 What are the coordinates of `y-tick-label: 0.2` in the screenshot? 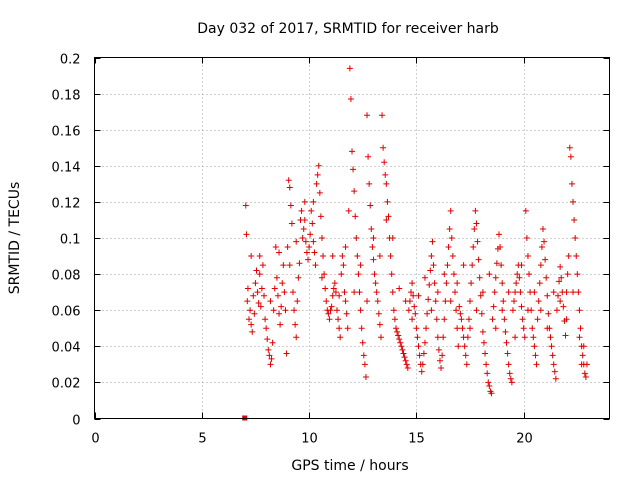 It's located at (70, 60).